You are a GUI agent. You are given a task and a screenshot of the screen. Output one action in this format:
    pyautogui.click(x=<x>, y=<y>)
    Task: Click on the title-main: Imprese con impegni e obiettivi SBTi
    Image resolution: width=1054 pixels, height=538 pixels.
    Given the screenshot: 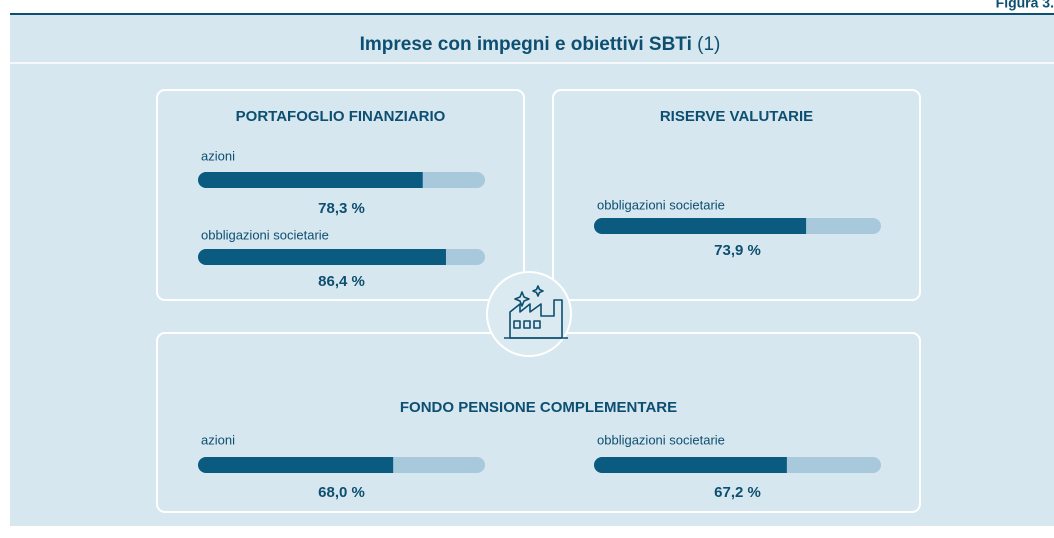 What is the action you would take?
    pyautogui.click(x=526, y=44)
    